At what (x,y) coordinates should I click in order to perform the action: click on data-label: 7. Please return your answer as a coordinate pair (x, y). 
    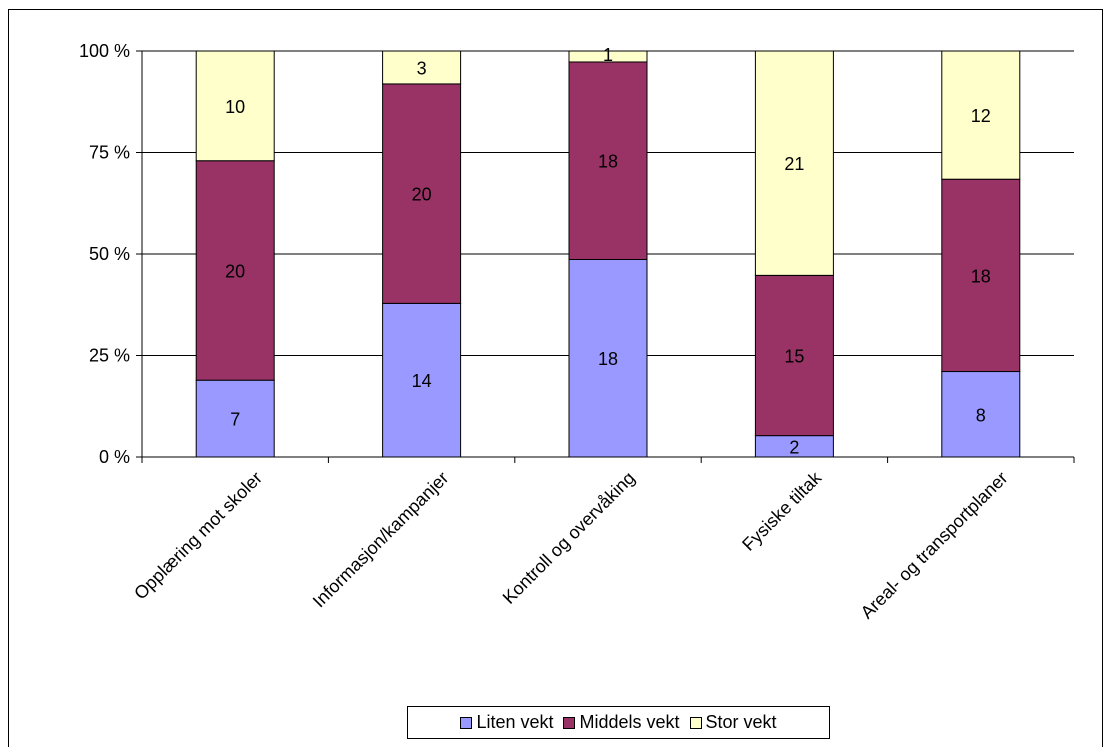
    Looking at the image, I should click on (235, 420).